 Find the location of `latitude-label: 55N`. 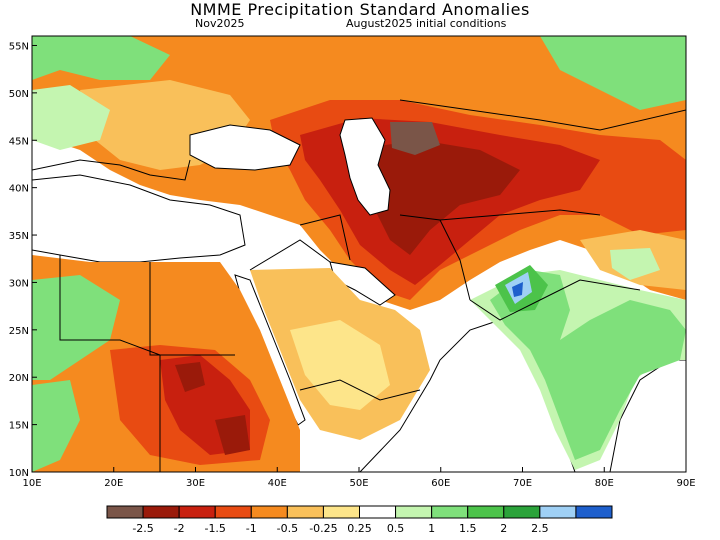

latitude-label: 55N is located at coordinates (19, 46).